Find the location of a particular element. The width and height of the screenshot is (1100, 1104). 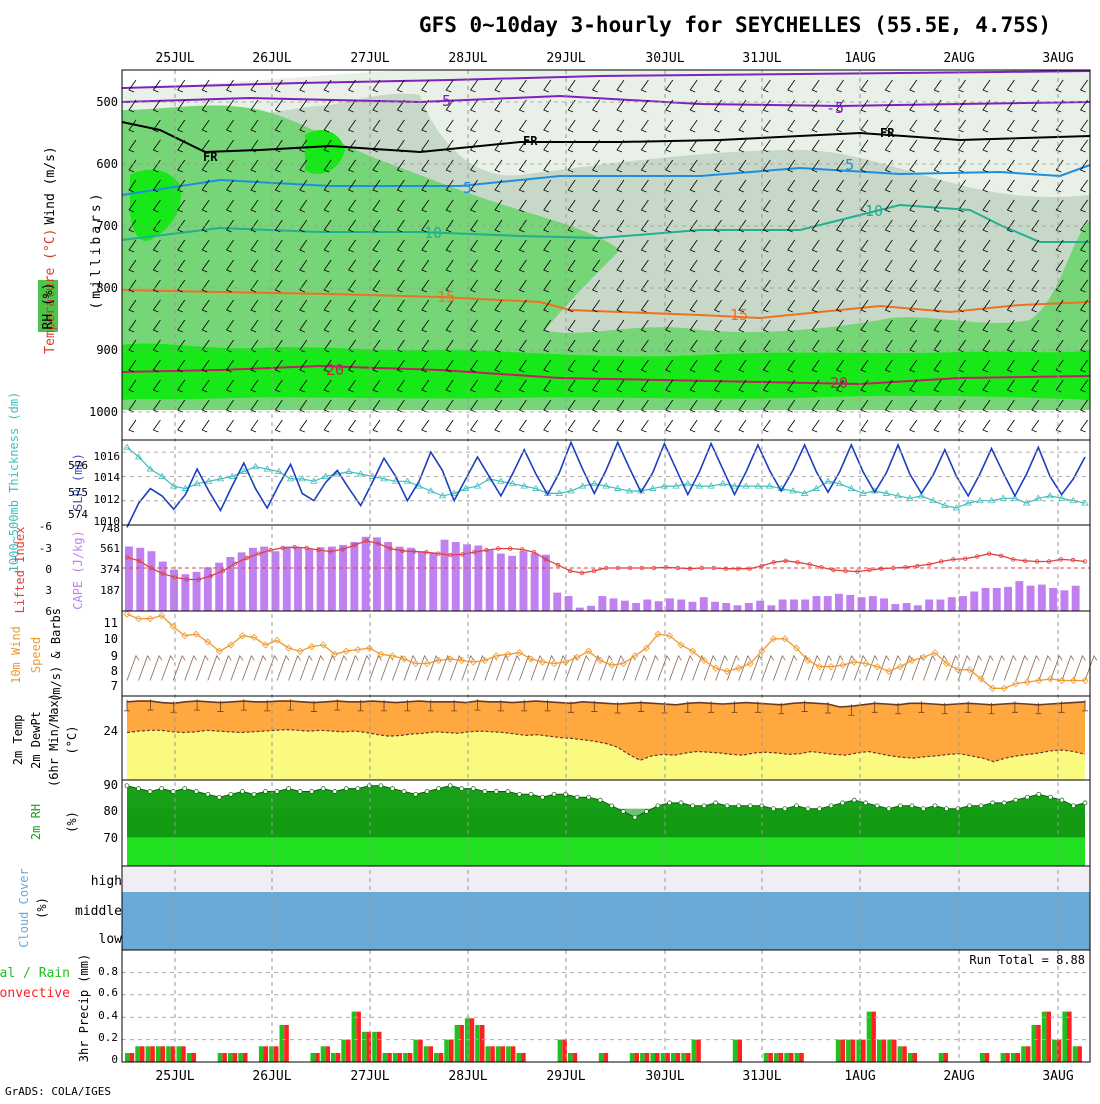

precip-ylabel-b: Convective is located at coordinates (35, 993).